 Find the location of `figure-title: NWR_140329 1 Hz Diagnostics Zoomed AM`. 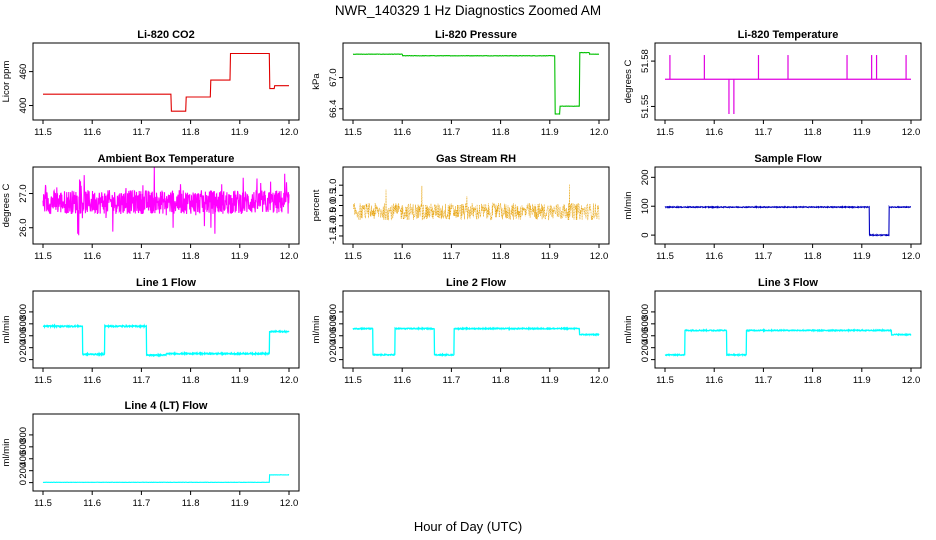

figure-title: NWR_140329 1 Hz Diagnostics Zoomed AM is located at coordinates (468, 10).